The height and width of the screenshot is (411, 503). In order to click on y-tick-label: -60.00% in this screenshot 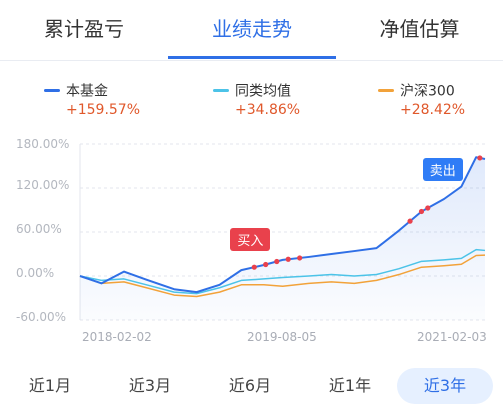, I will do `click(41, 317)`.